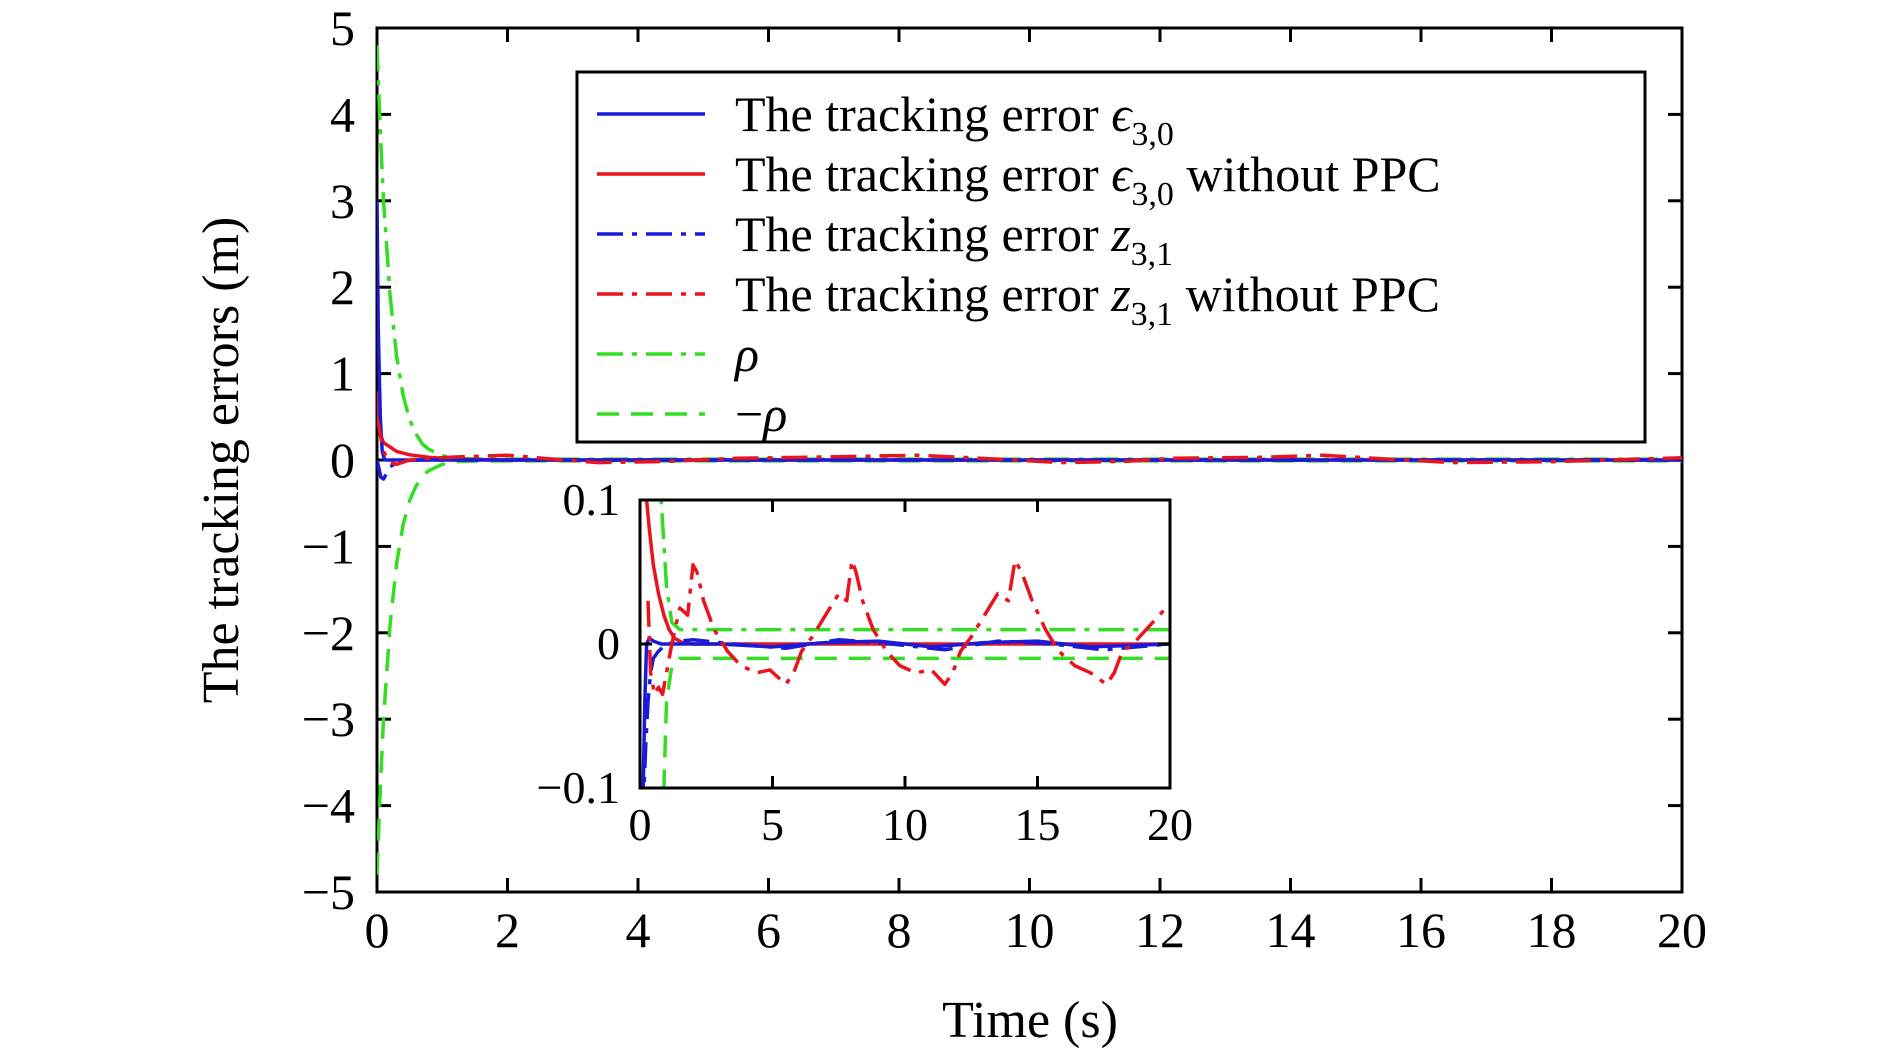 This screenshot has width=1890, height=1049. Describe the element at coordinates (328, 806) in the screenshot. I see `main-y-tick-label: −4` at that location.